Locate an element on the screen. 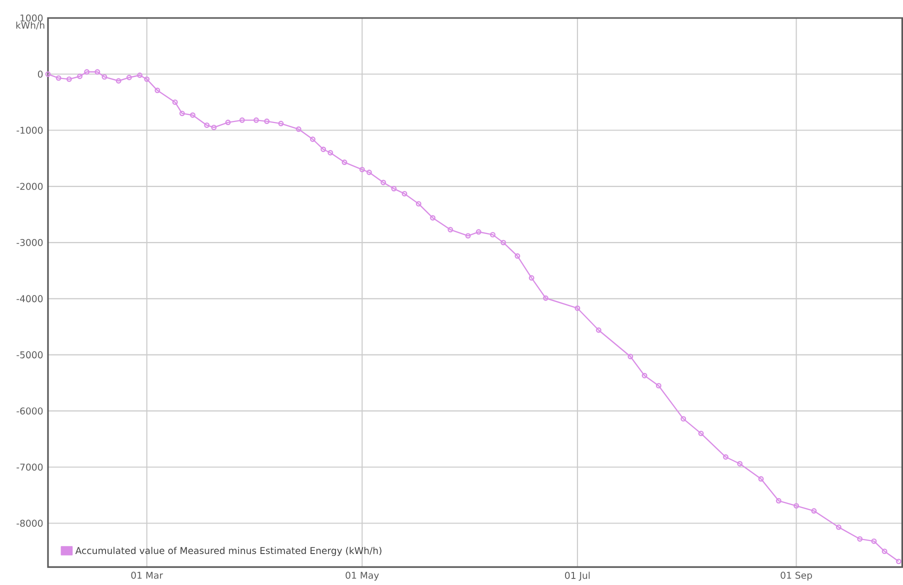 The height and width of the screenshot is (585, 903). legend-label: Accumulated value of Measured minus Estimated Energy (kWh/h) is located at coordinates (228, 551).